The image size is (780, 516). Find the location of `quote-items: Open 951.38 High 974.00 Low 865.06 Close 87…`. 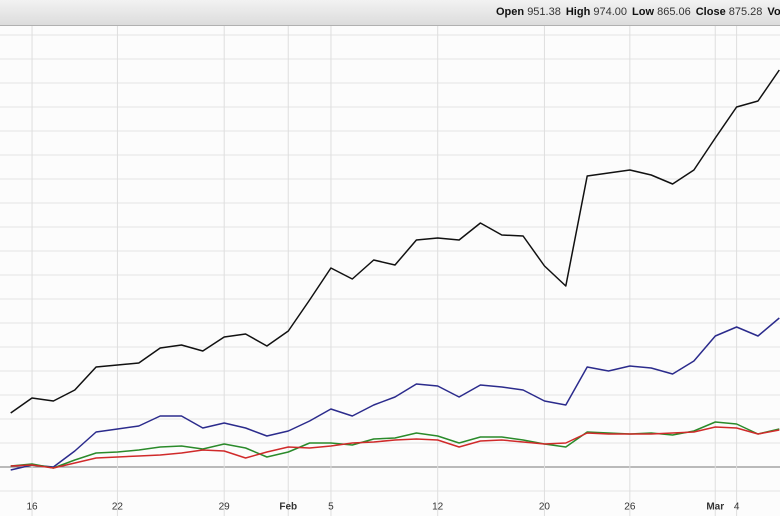

quote-items: Open 951.38 High 974.00 Low 865.06 Close 87… is located at coordinates (635, 12).